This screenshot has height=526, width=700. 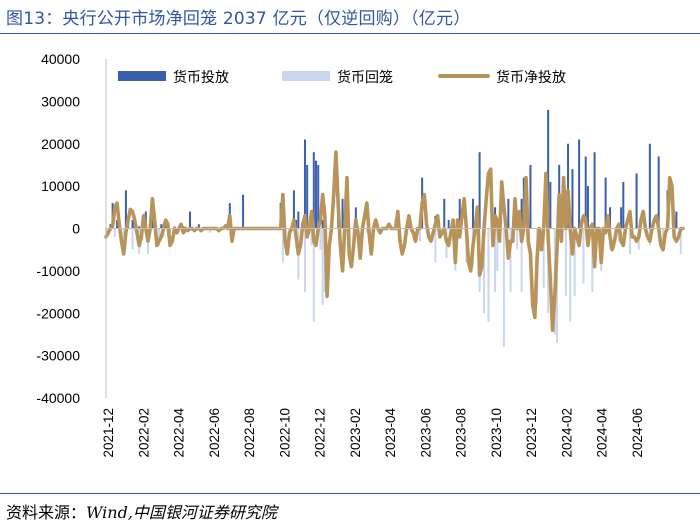 I want to click on legend-label-injection: 货币投放, so click(x=201, y=77).